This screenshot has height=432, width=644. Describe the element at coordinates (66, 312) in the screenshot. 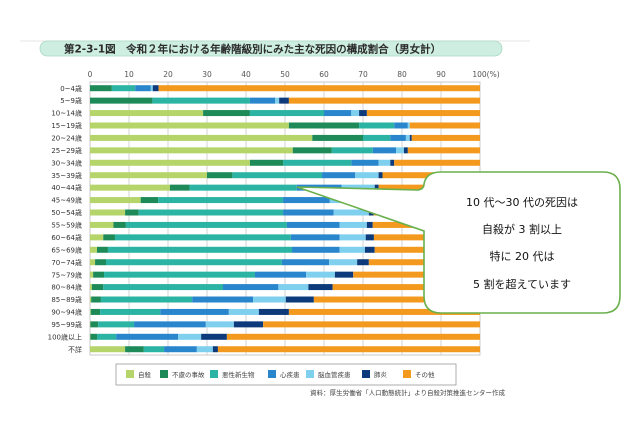

I see `y-tick-label: 90~94歳` at that location.